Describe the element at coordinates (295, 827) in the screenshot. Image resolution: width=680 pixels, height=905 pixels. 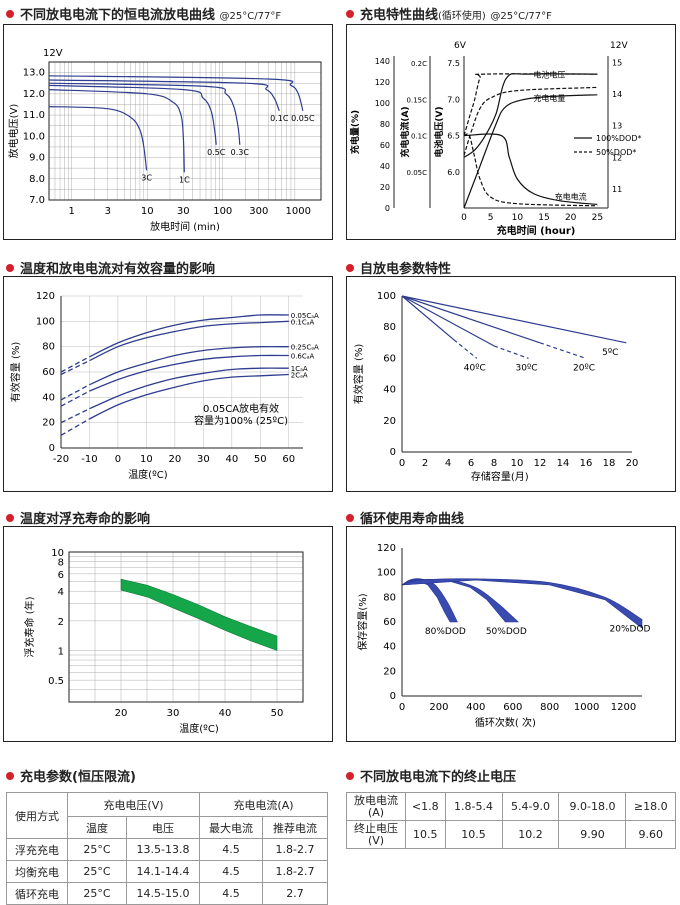
I see `table-subheader: 推荐电流` at that location.